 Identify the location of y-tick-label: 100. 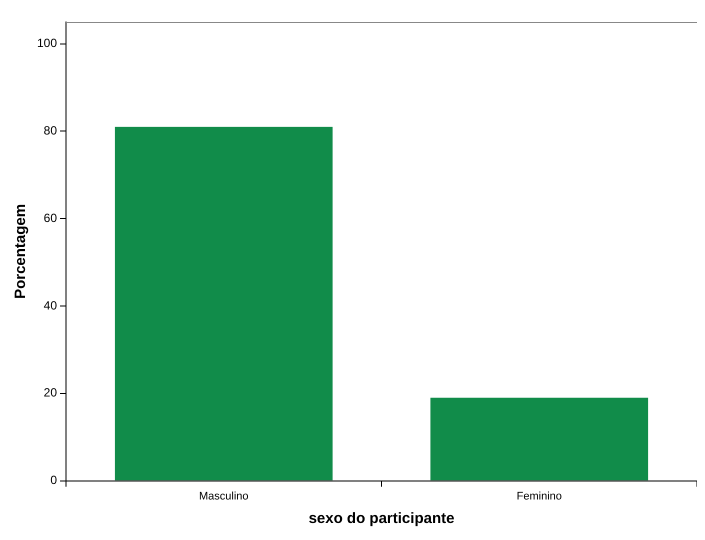
(47, 43).